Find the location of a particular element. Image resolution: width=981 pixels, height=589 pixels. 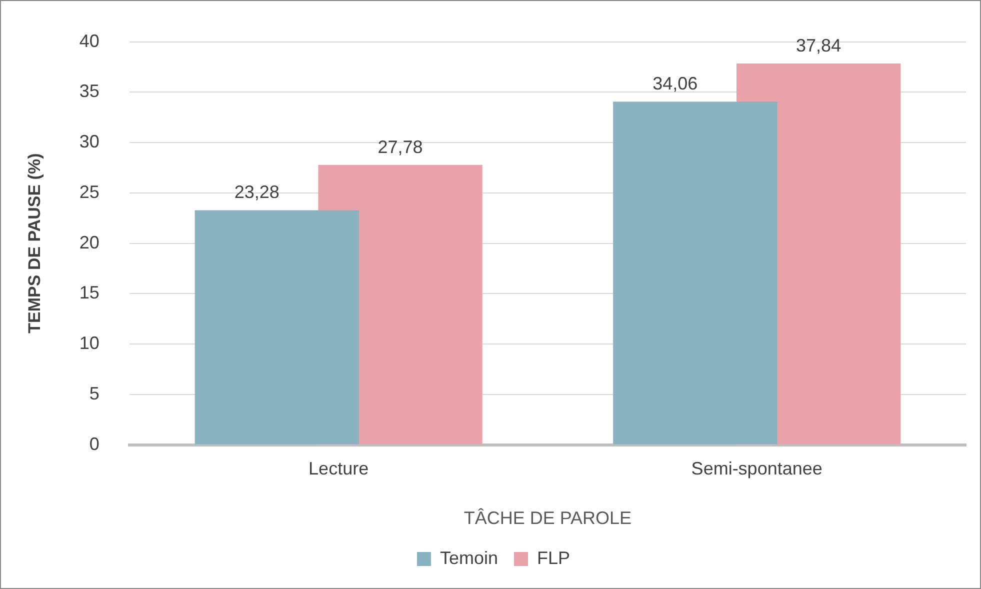

x-axis-title: TÂCHE DE PAROLE is located at coordinates (548, 518).